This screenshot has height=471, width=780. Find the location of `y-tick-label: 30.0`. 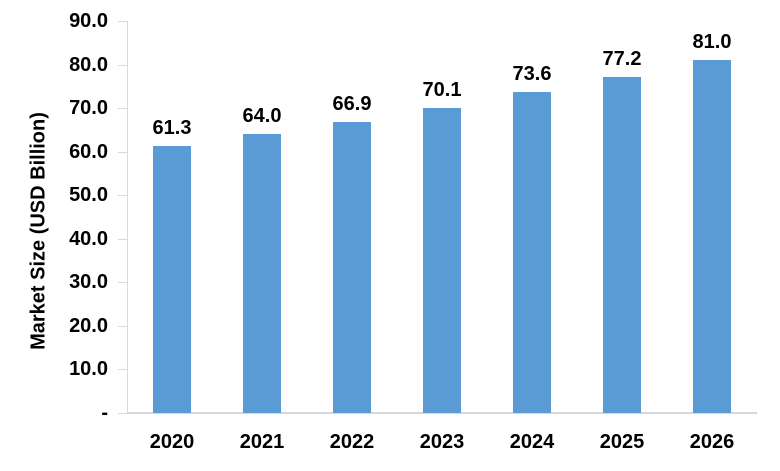

y-tick-label: 30.0 is located at coordinates (88, 282).